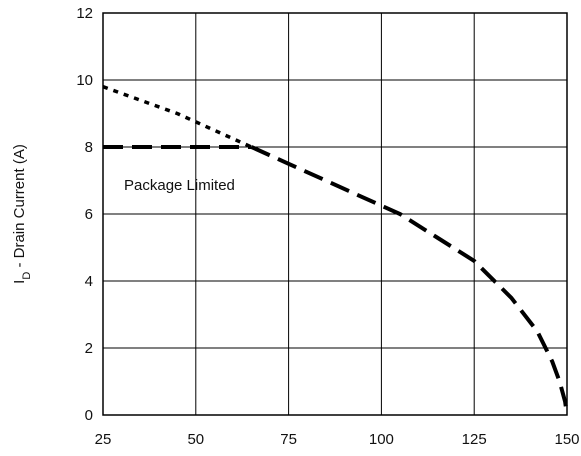 This screenshot has width=581, height=456. What do you see at coordinates (89, 348) in the screenshot?
I see `y-tick-label-1: 2` at bounding box center [89, 348].